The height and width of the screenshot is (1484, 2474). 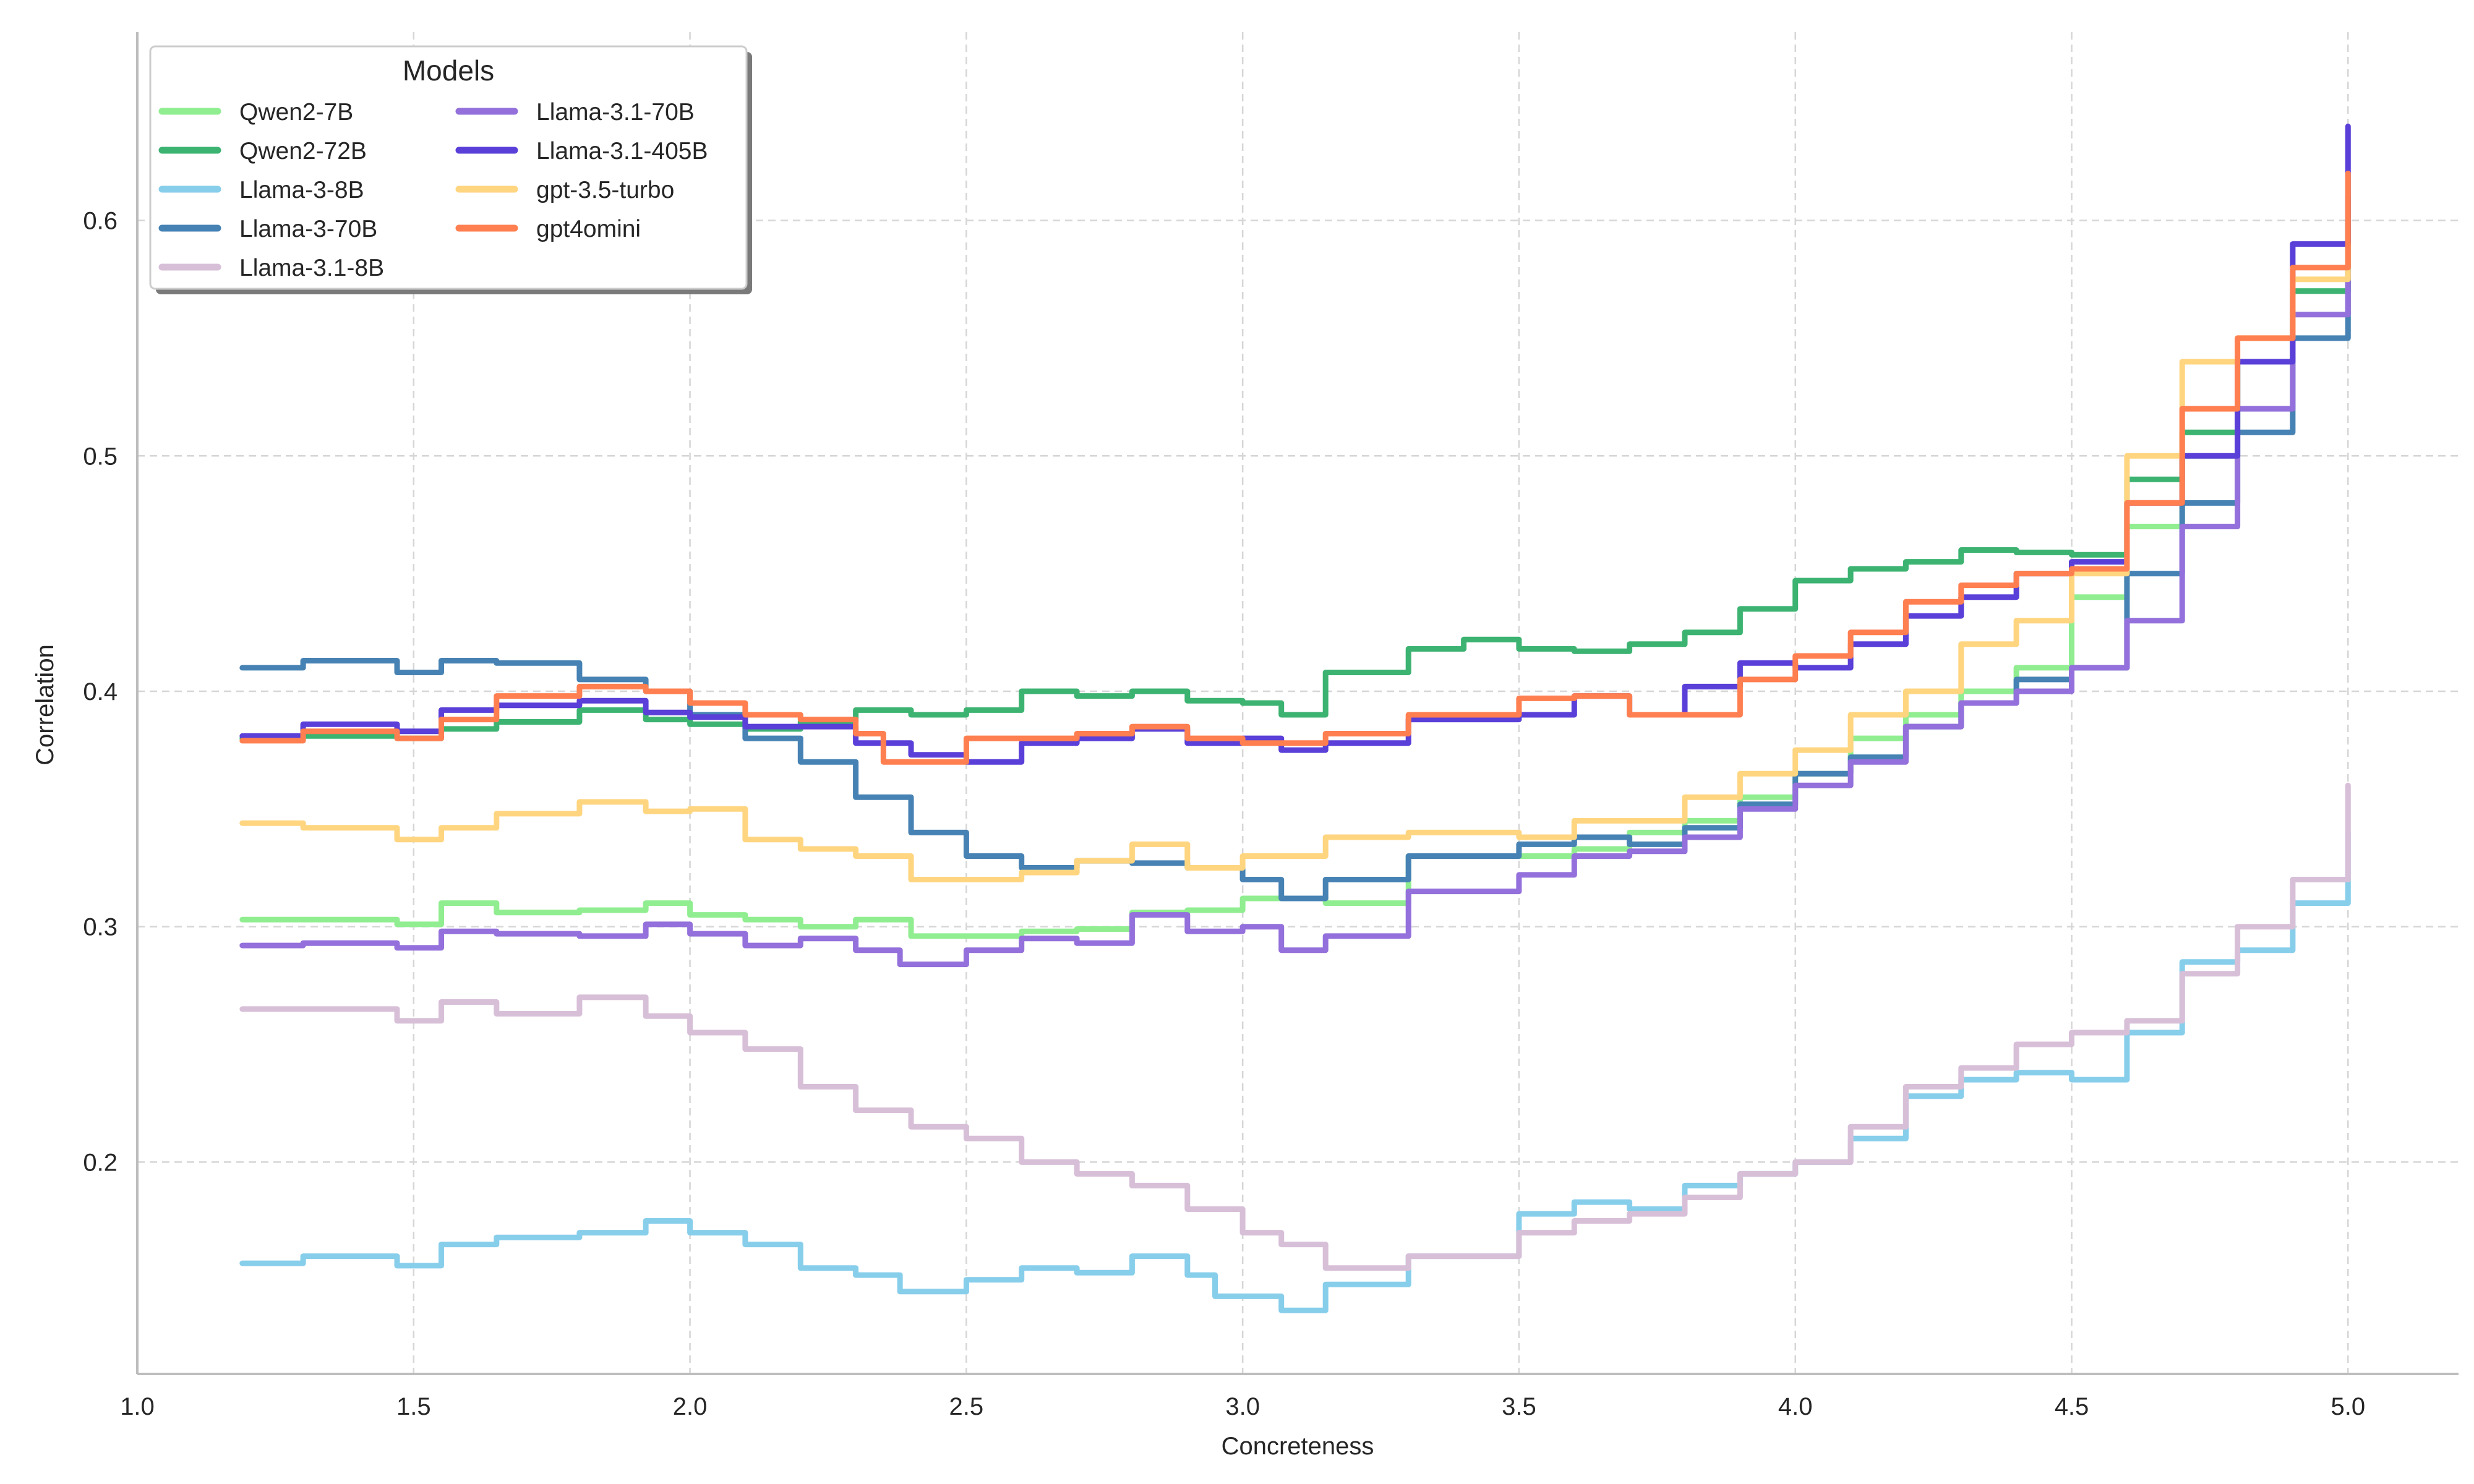 What do you see at coordinates (101, 1162) in the screenshot?
I see `y-tick-label: 0.2` at bounding box center [101, 1162].